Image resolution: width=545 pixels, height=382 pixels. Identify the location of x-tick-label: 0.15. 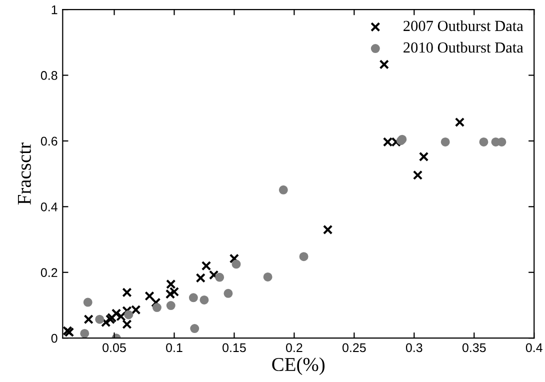
(234, 347).